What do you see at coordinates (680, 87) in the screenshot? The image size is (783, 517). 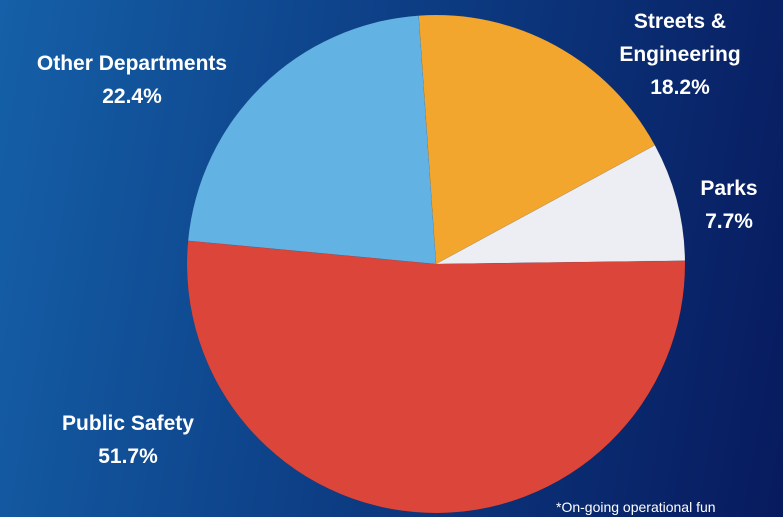 I see `slice-value-label: 18.2%` at bounding box center [680, 87].